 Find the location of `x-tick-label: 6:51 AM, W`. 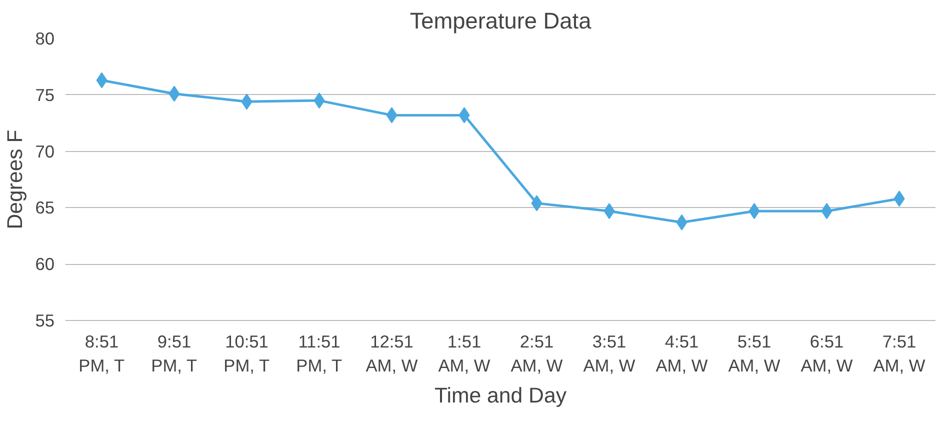

x-tick-label: 6:51 AM, W is located at coordinates (827, 354).